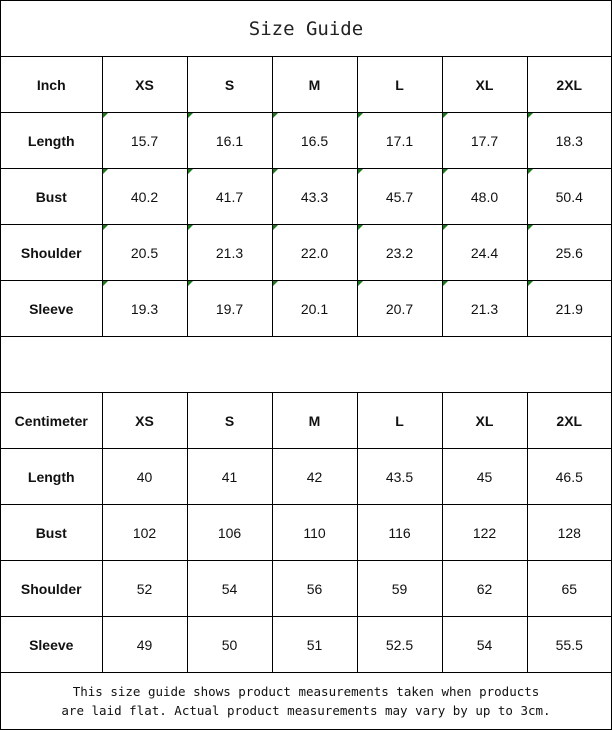  I want to click on value-cell: 45.7, so click(399, 196).